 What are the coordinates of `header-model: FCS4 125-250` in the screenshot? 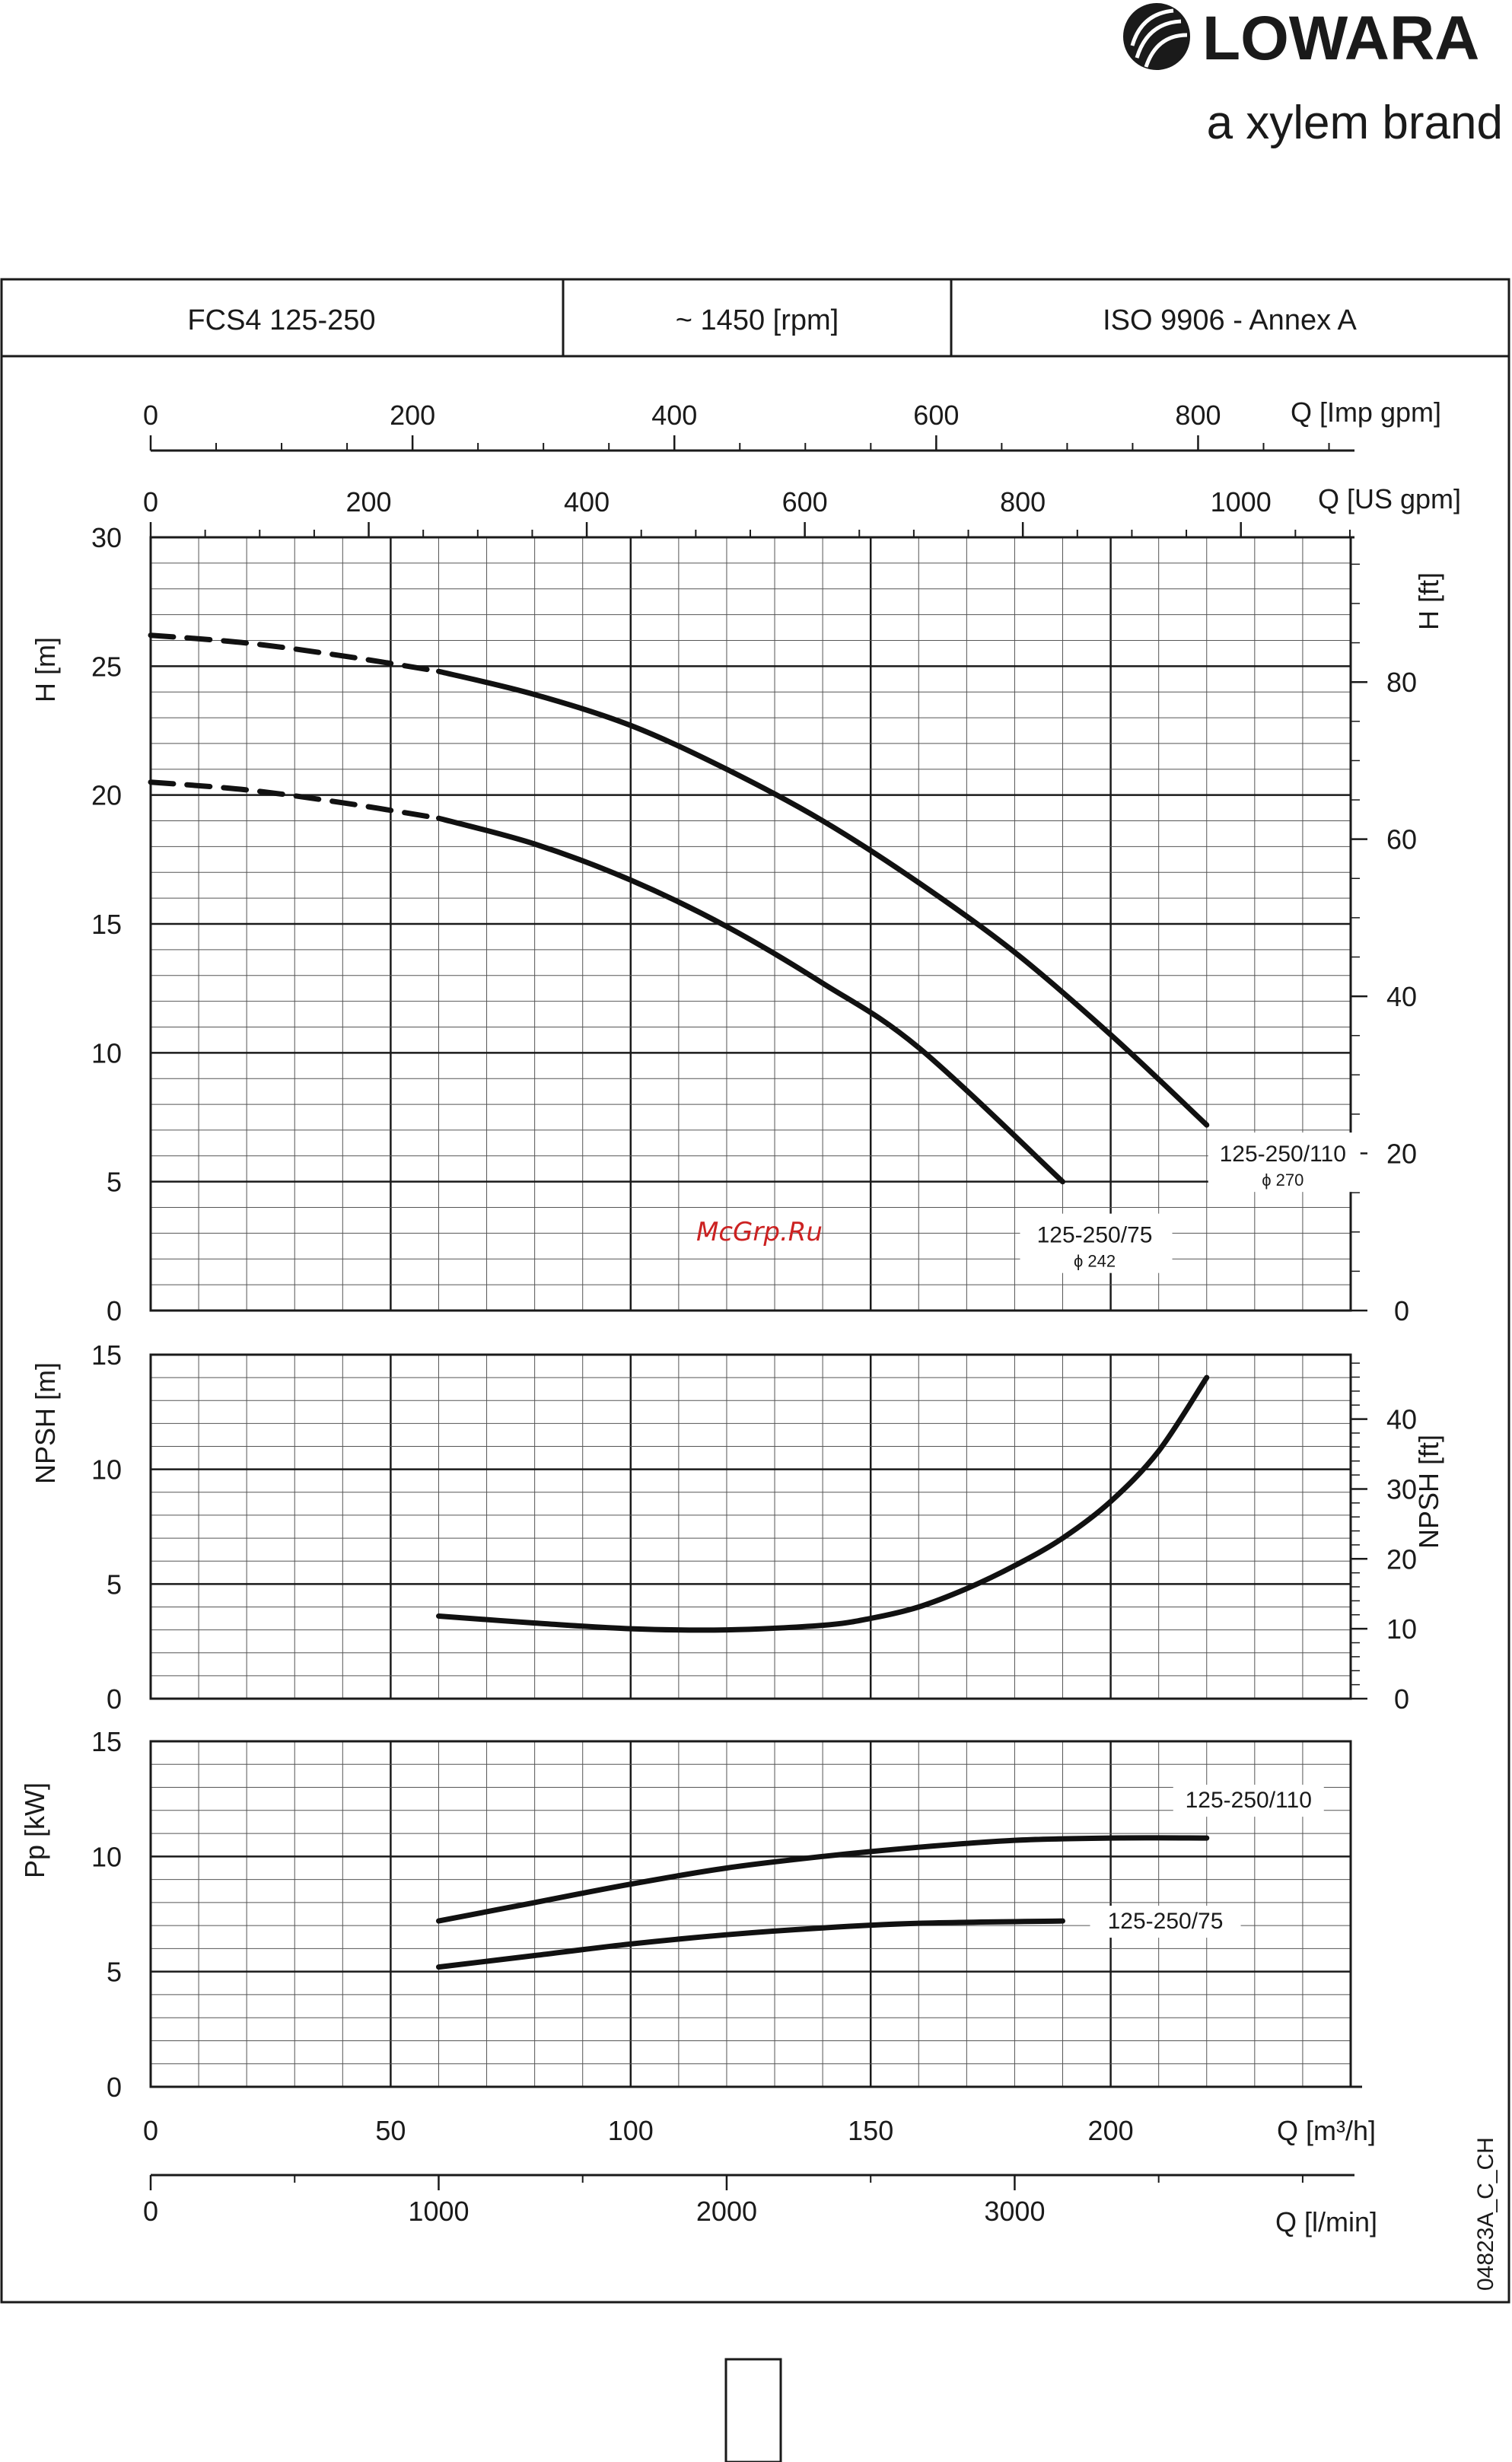 It's located at (281, 320).